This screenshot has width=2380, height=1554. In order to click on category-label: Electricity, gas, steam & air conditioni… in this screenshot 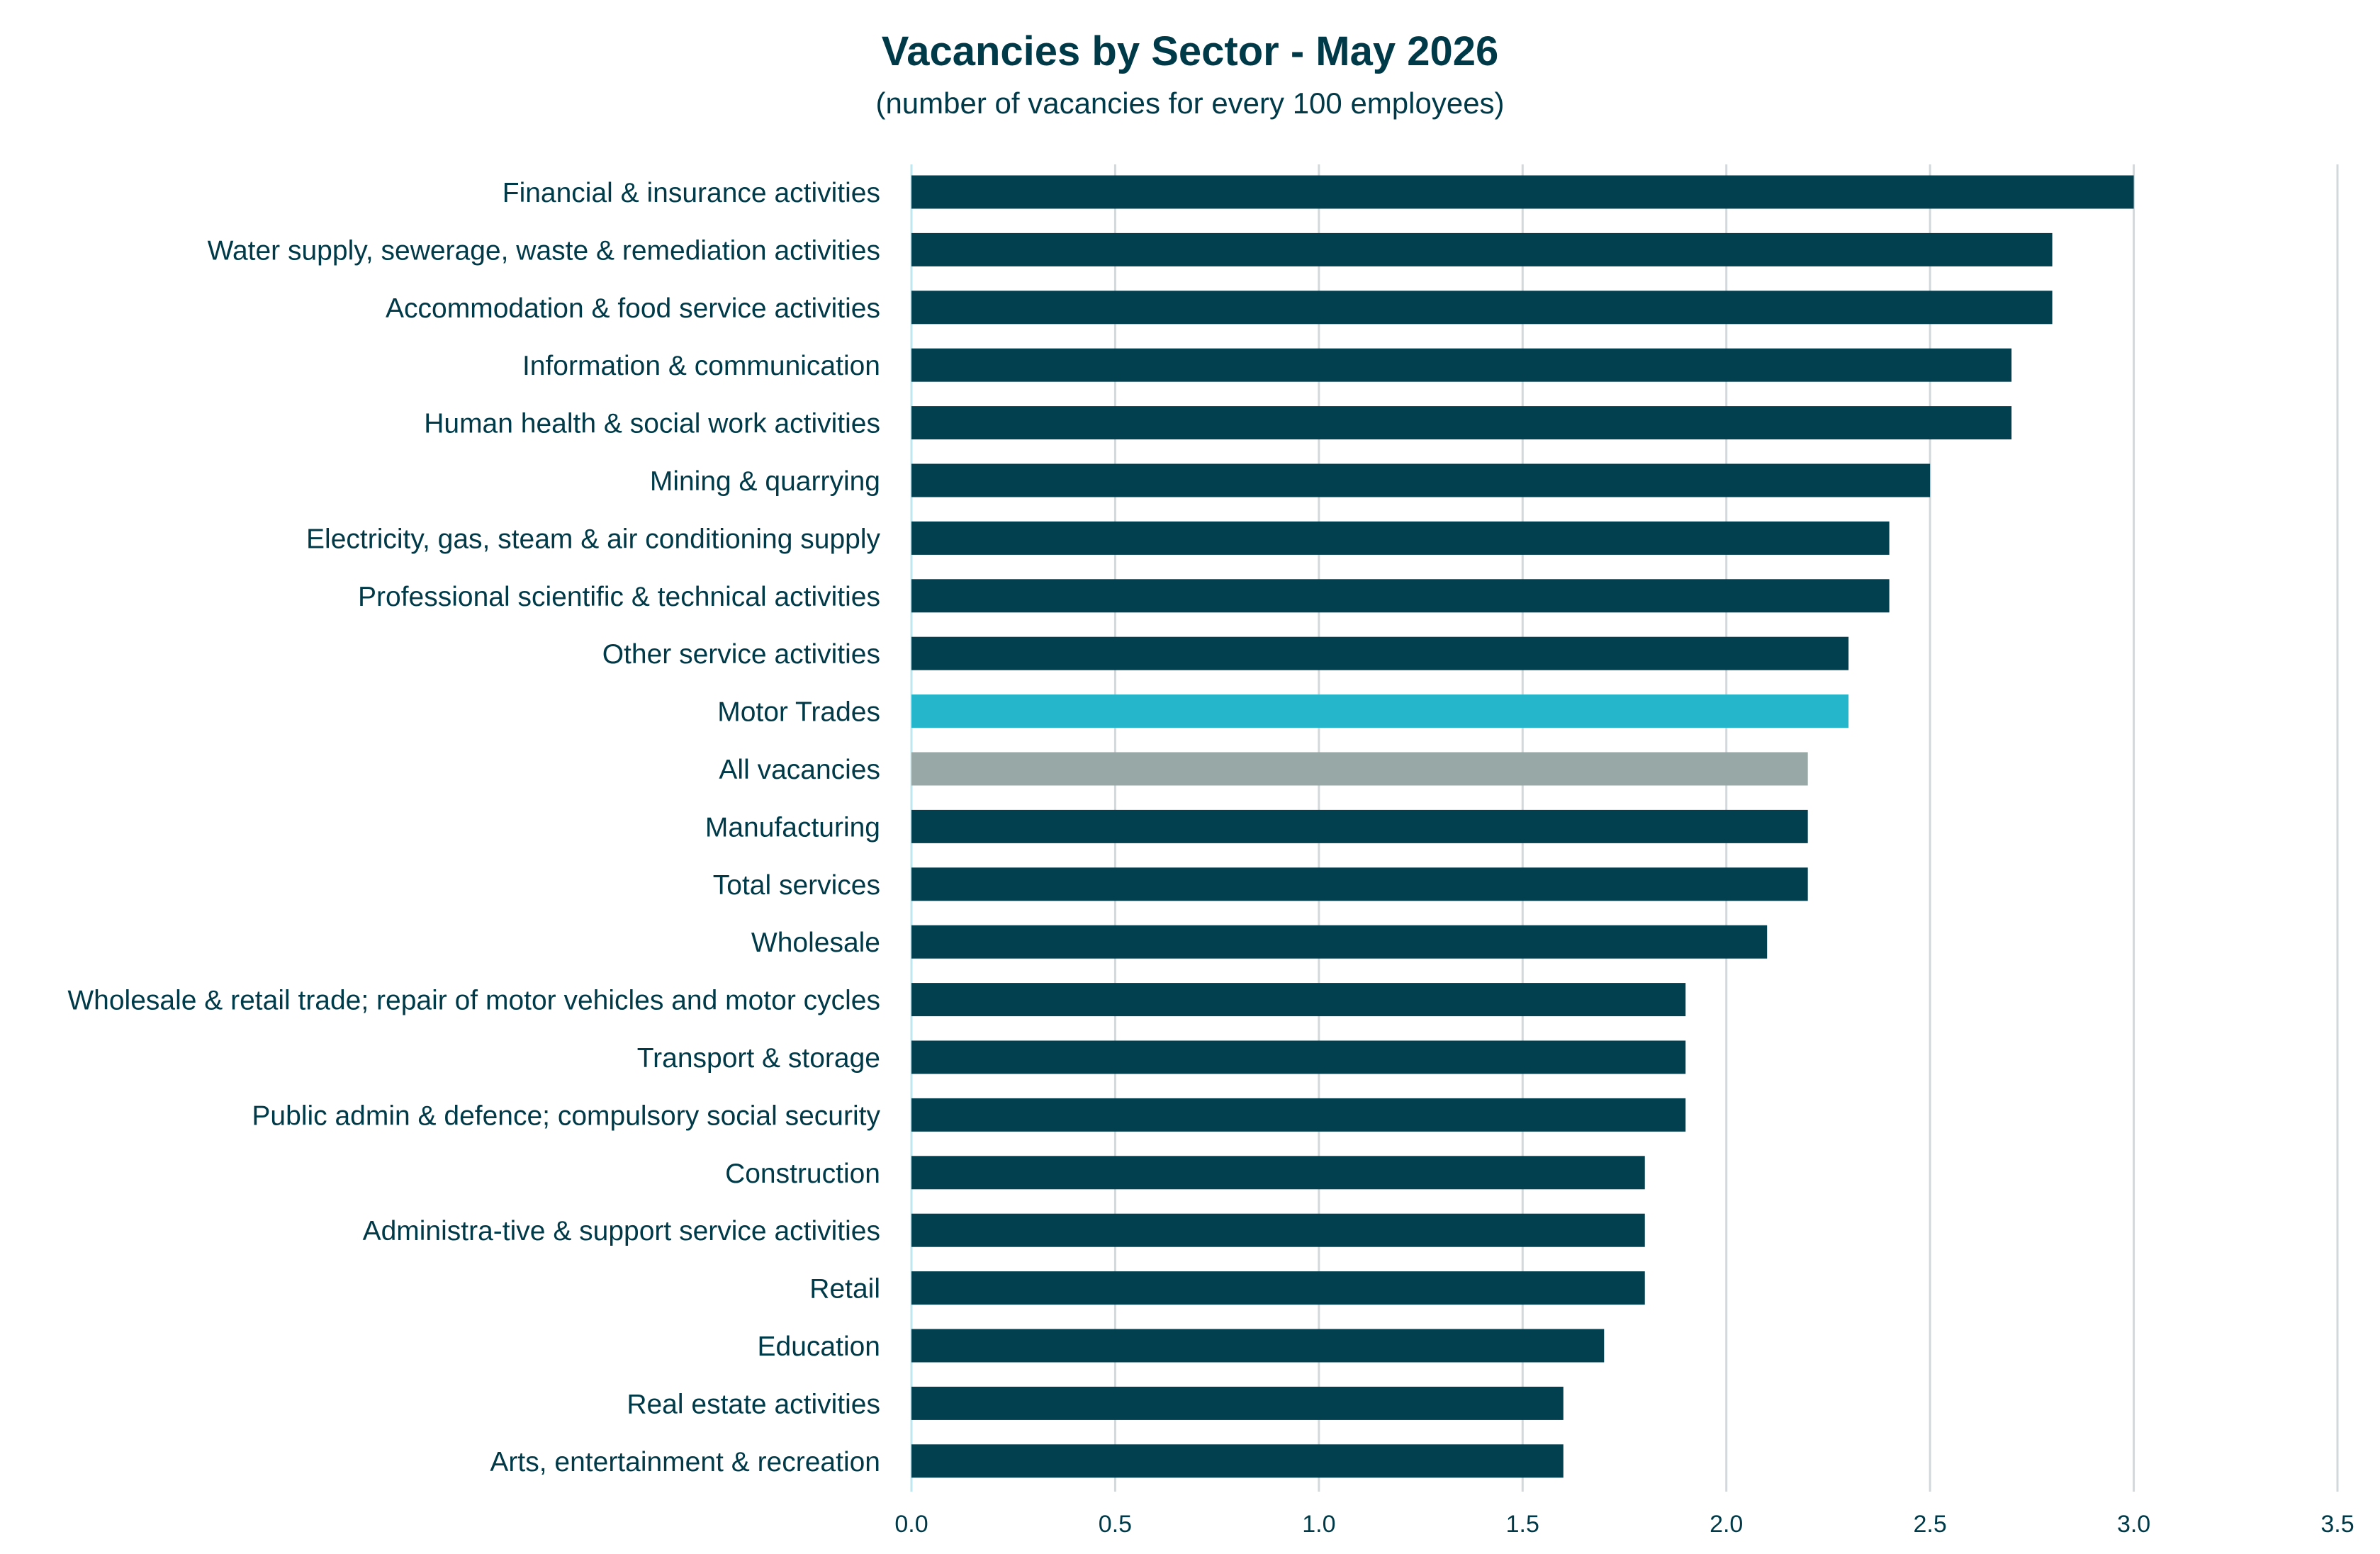, I will do `click(593, 539)`.